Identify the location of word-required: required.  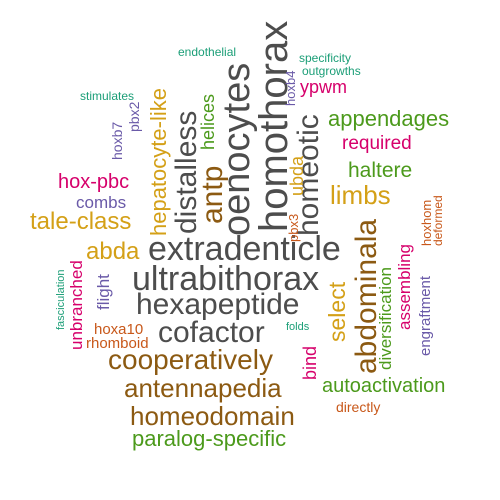
(377, 143).